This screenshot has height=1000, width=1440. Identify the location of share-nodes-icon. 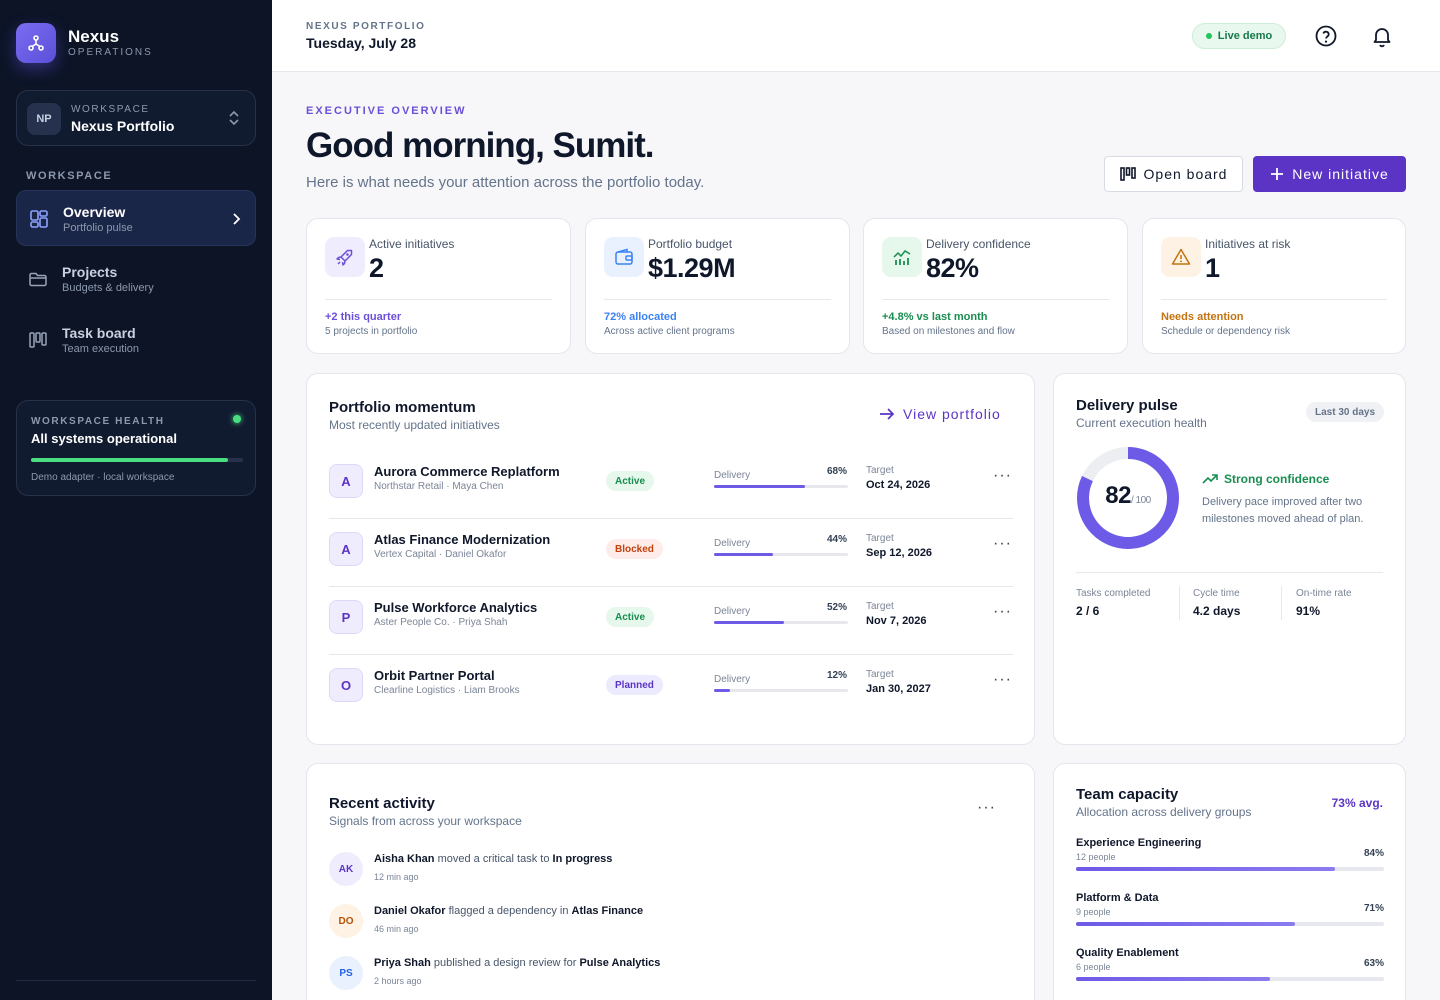
(36, 43).